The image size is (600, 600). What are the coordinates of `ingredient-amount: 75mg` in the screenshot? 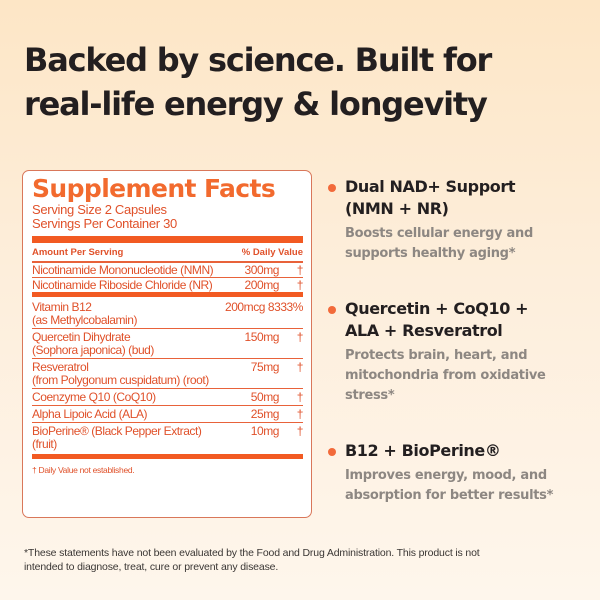 It's located at (265, 367).